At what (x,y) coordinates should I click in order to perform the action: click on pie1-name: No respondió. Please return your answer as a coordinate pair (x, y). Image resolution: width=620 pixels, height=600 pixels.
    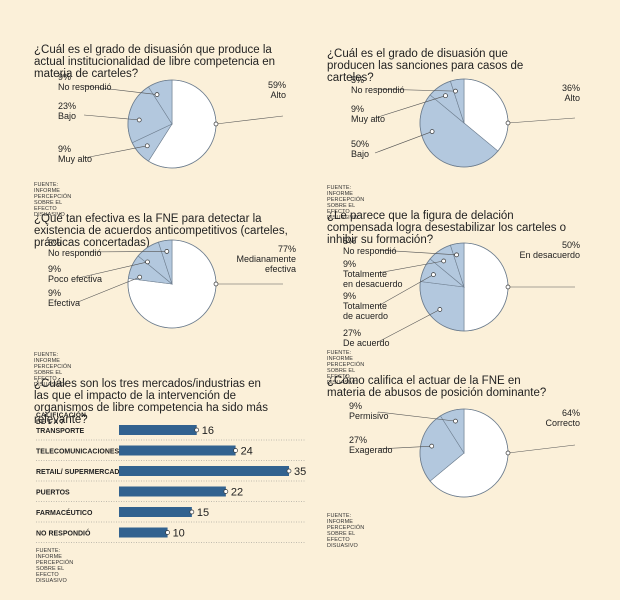
    Looking at the image, I should click on (85, 87).